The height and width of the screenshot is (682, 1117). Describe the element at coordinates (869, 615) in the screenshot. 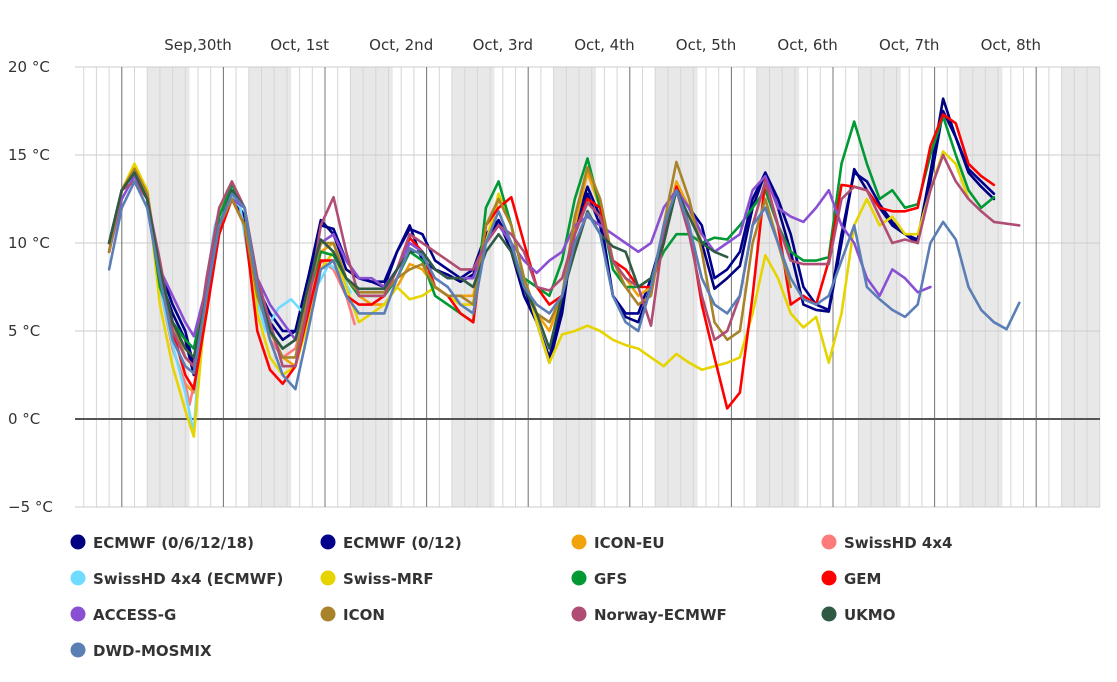

I see `legend-label: UKMO` at that location.